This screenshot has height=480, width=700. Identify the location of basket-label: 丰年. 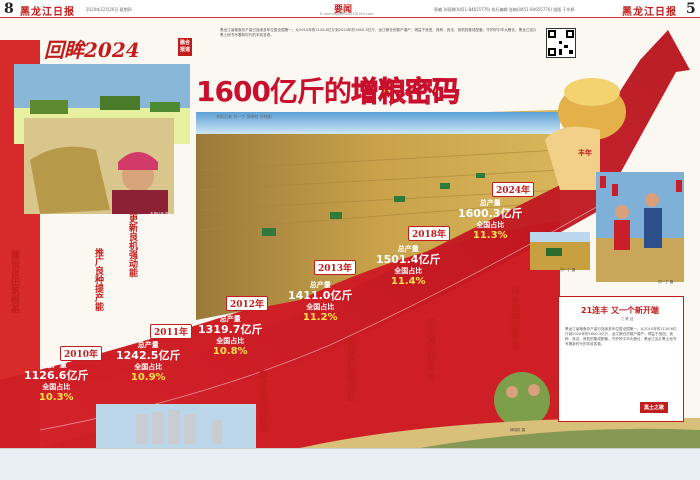
(585, 153).